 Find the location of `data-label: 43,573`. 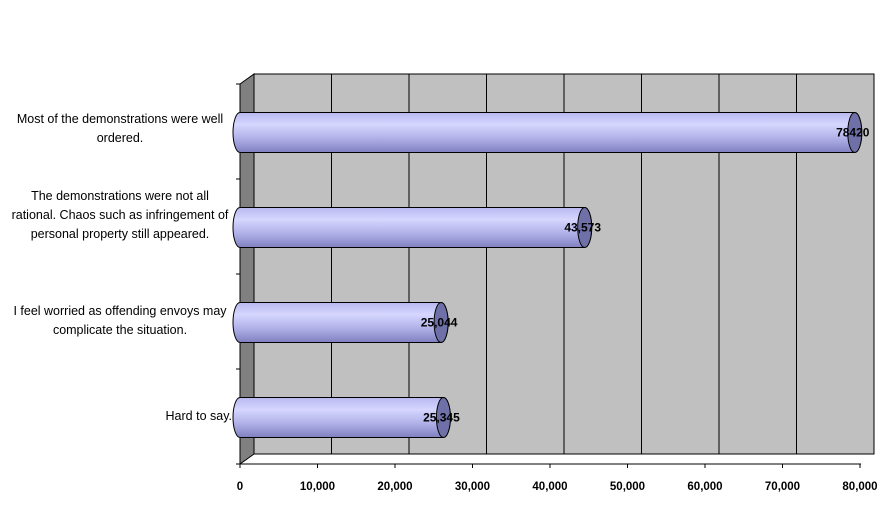

data-label: 43,573 is located at coordinates (582, 228).